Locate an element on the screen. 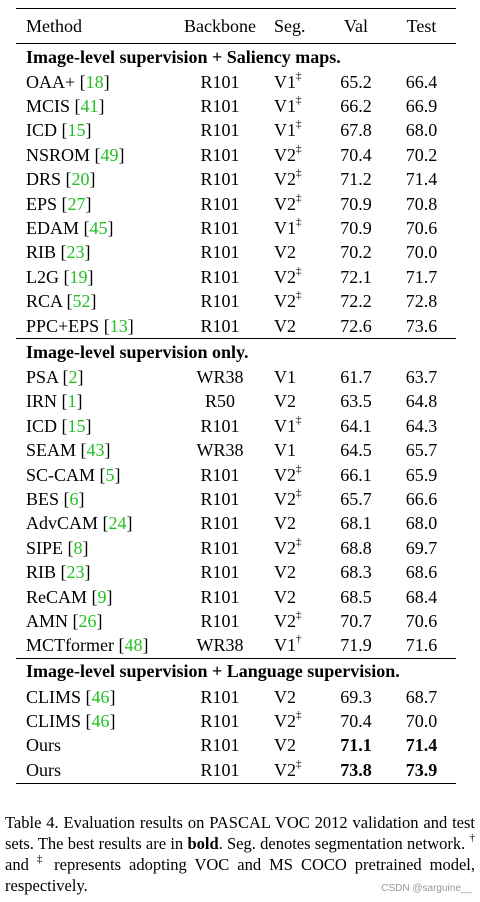  pretrain-marker: † is located at coordinates (299, 639).